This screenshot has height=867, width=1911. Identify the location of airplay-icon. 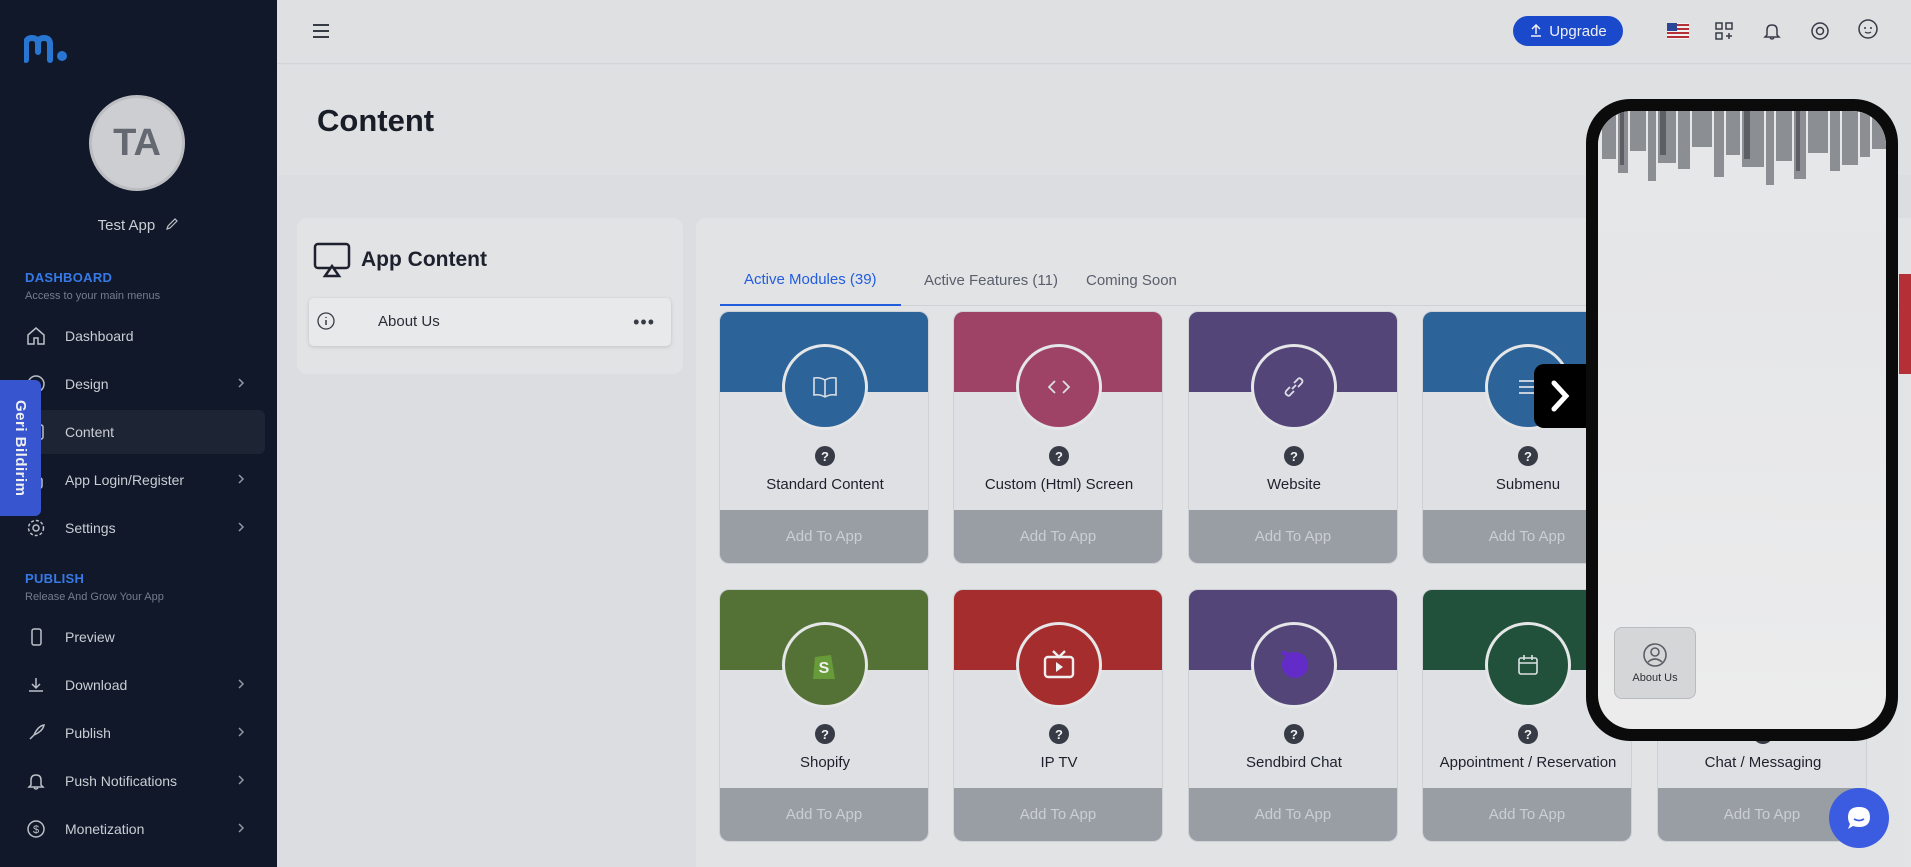
(332, 260).